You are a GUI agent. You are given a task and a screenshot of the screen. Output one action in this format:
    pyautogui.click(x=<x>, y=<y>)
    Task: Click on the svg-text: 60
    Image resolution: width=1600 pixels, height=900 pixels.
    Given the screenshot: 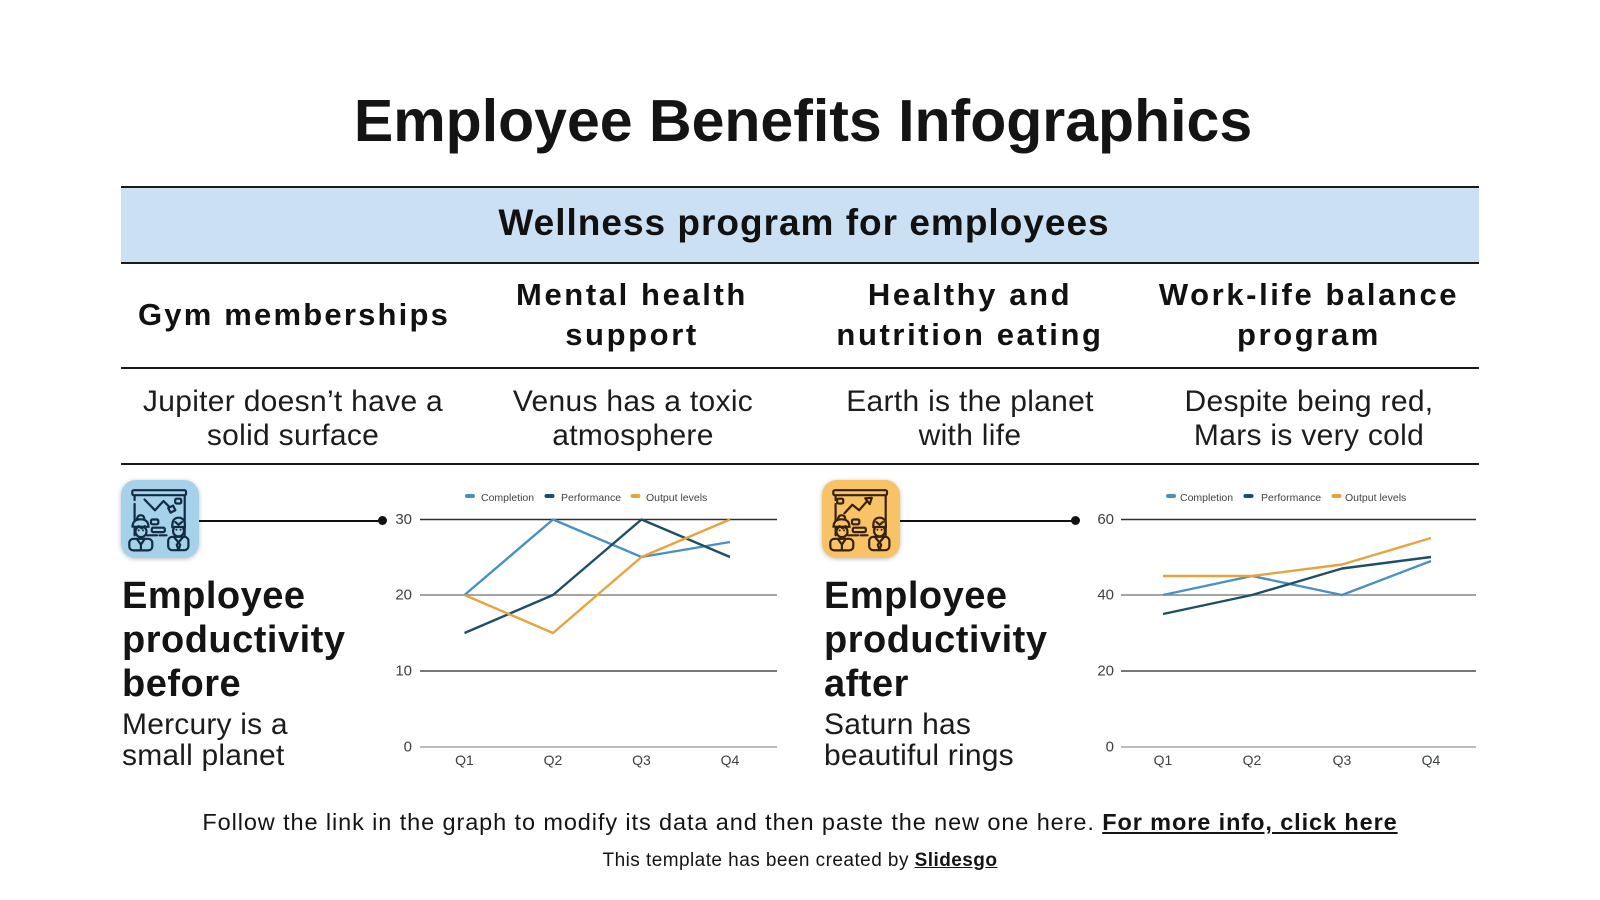 What is the action you would take?
    pyautogui.click(x=1105, y=519)
    